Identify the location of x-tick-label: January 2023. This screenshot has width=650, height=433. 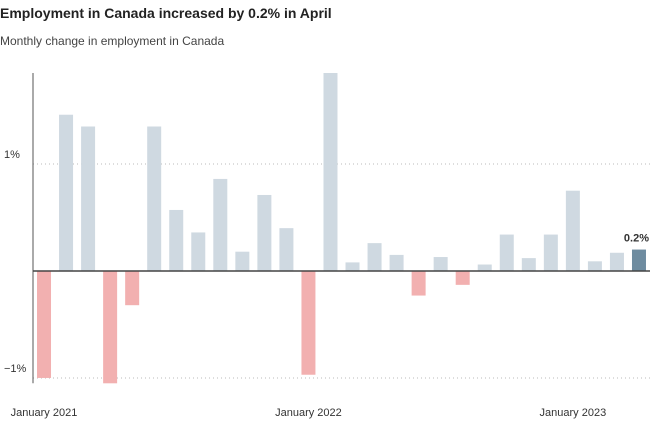
(573, 413).